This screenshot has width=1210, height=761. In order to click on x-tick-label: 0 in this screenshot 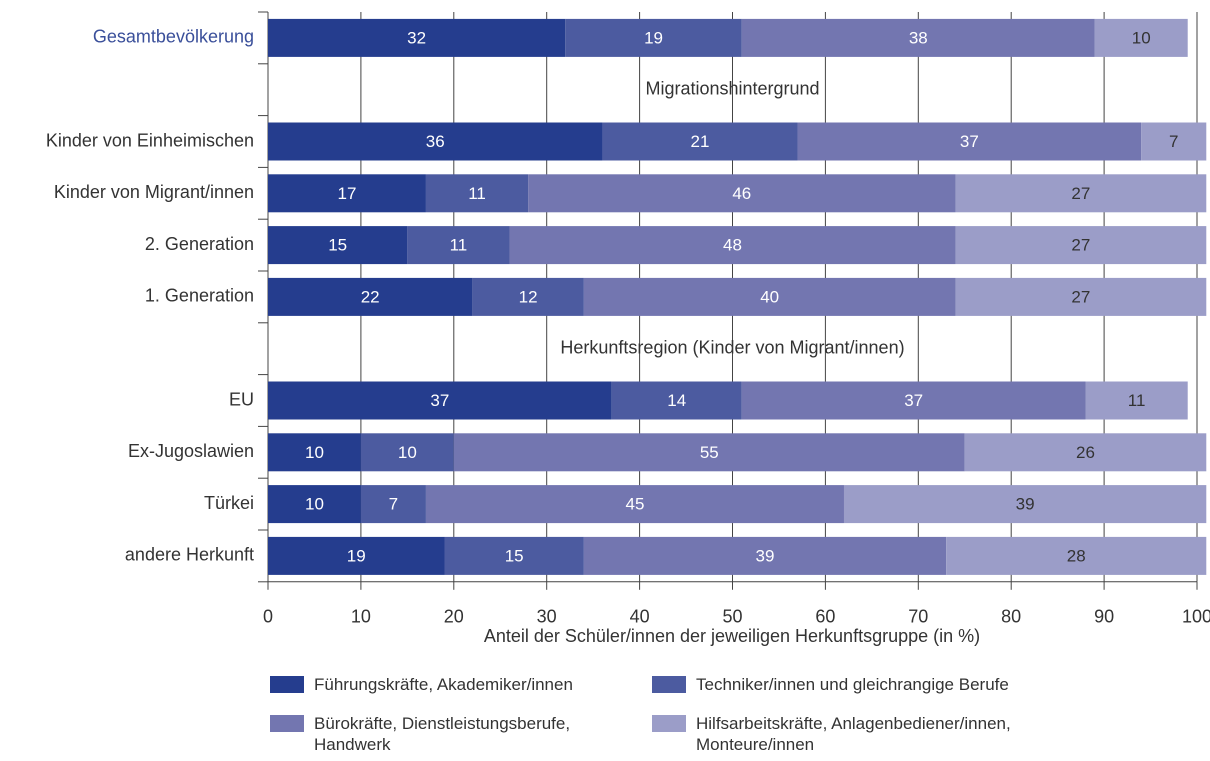, I will do `click(268, 617)`.